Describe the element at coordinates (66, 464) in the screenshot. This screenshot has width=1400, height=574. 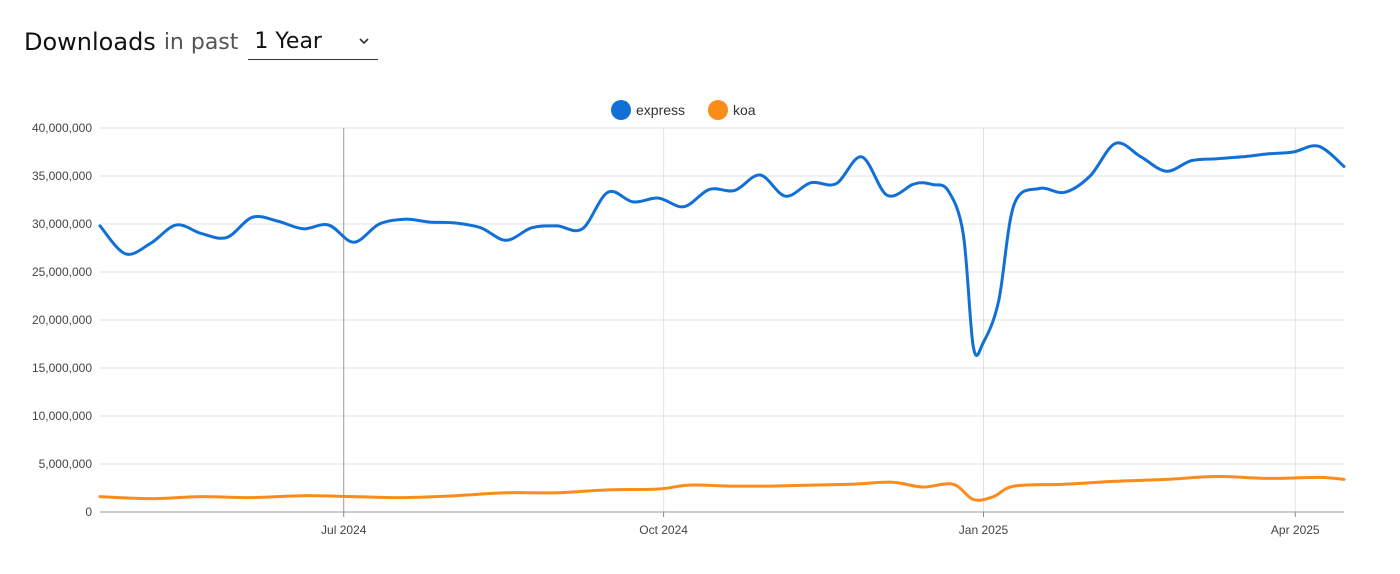
I see `y-tick-label: 5,000,000` at that location.